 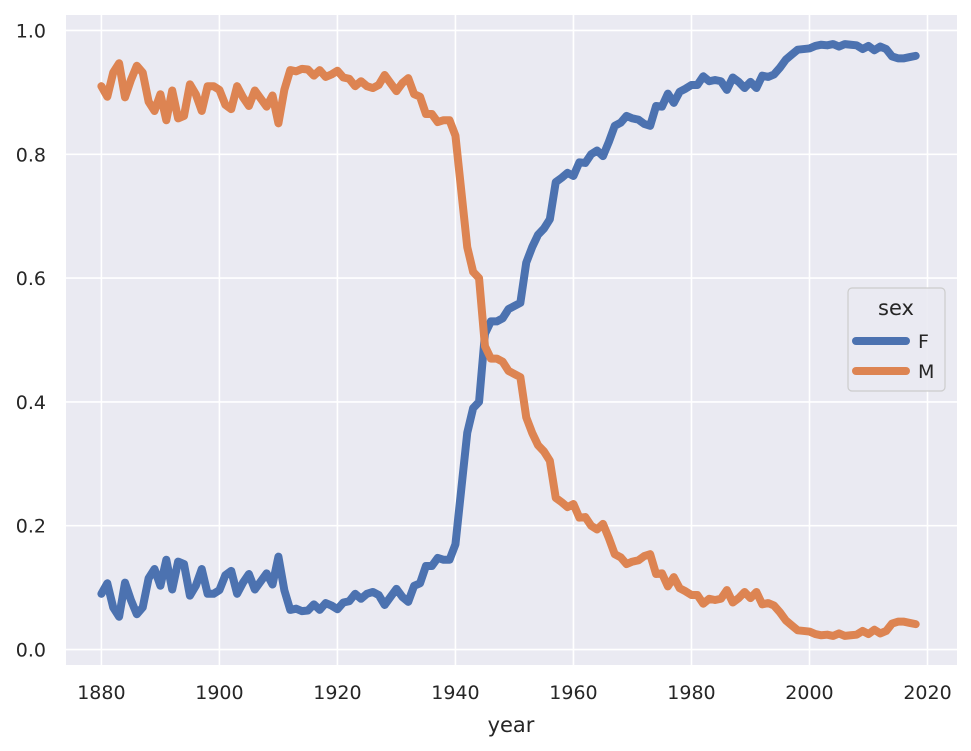 I want to click on x-tick-label: 1900, so click(x=219, y=693).